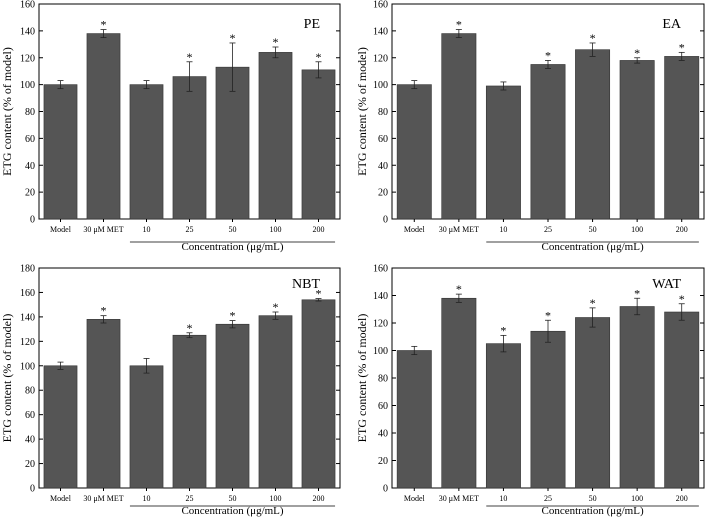  What do you see at coordinates (306, 284) in the screenshot?
I see `panel-label: NBT` at bounding box center [306, 284].